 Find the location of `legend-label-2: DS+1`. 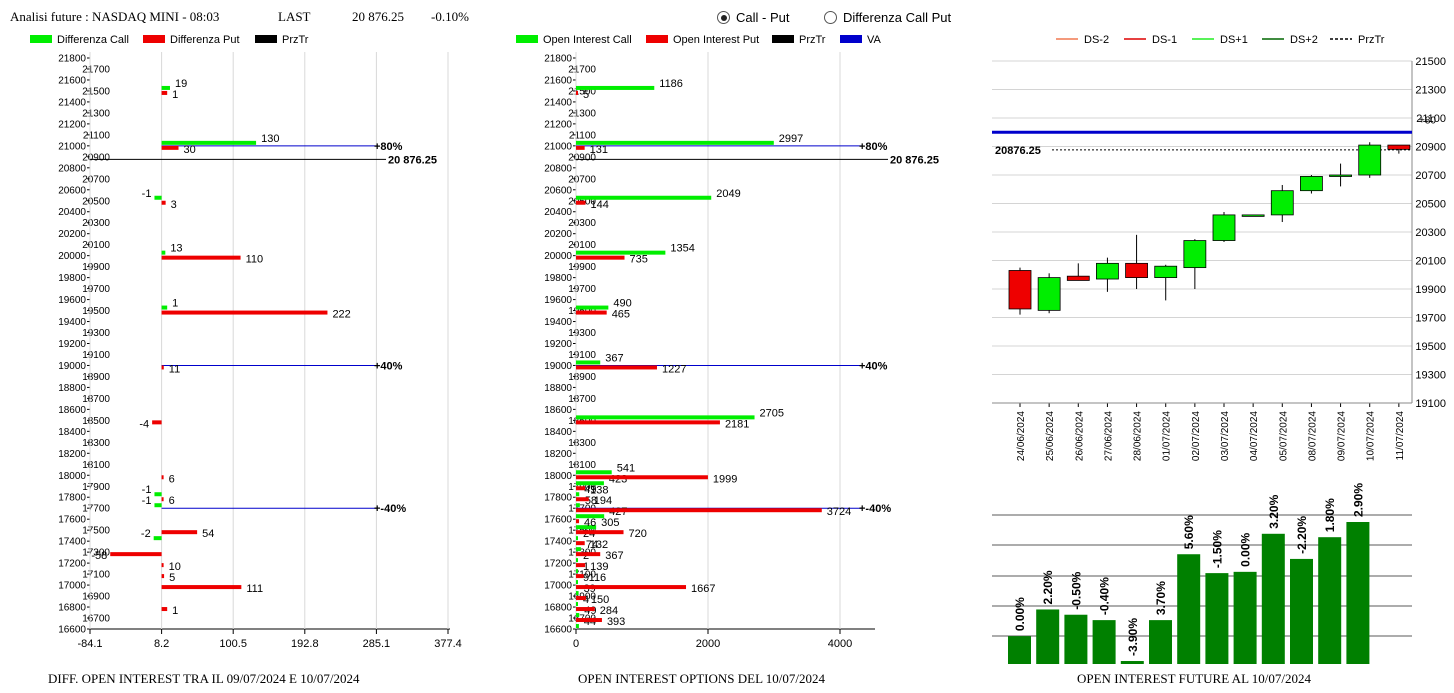

legend-label-2: DS+1 is located at coordinates (1234, 40).